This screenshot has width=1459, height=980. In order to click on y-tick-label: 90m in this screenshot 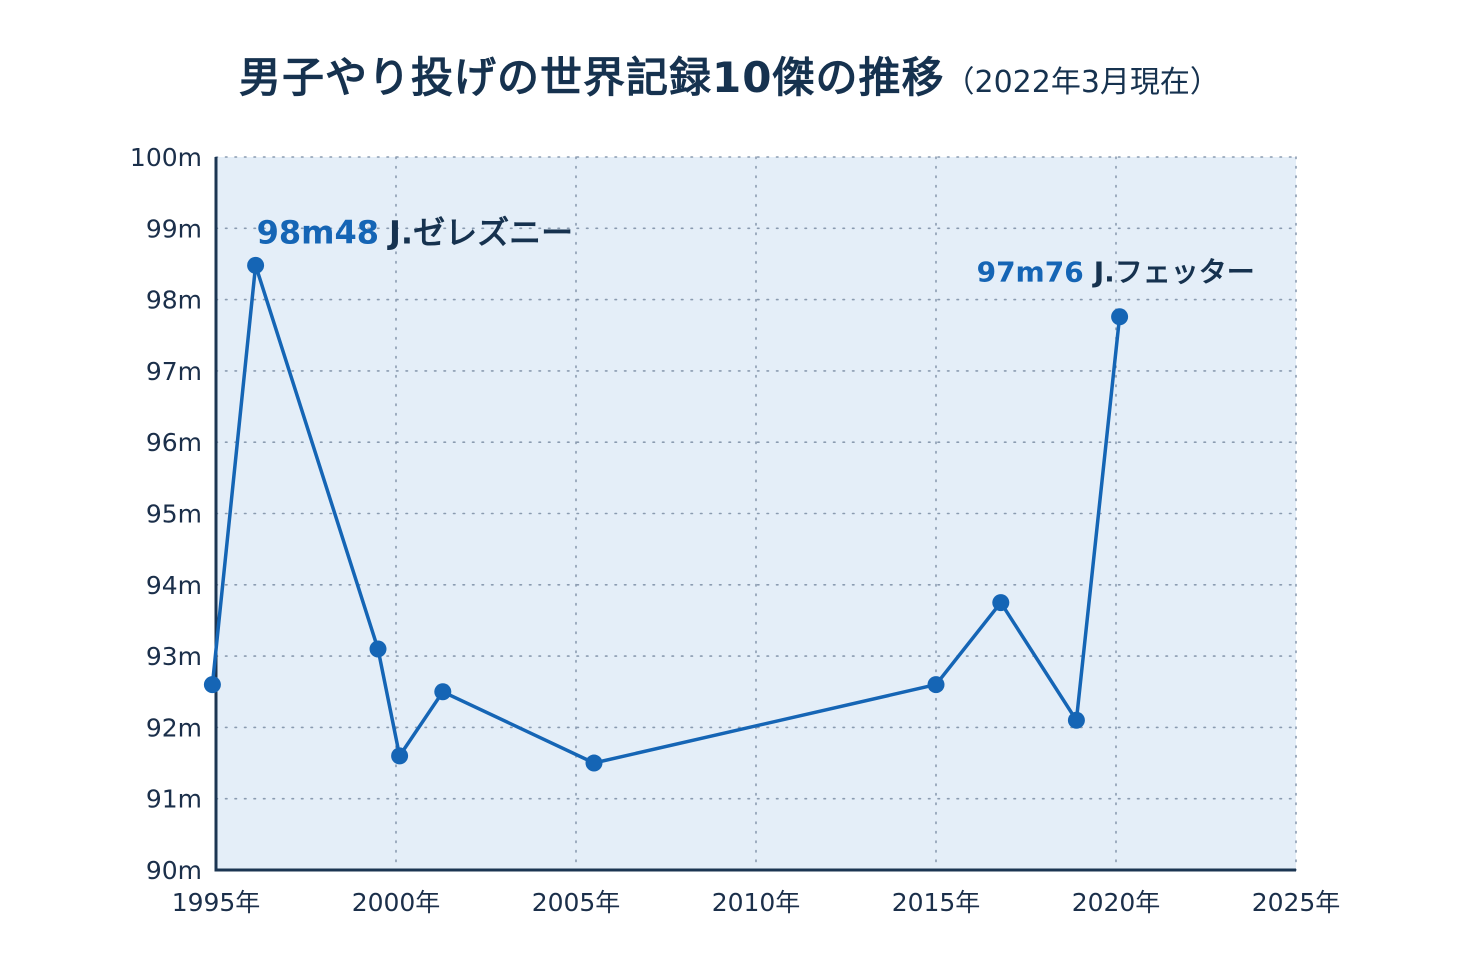, I will do `click(174, 870)`.